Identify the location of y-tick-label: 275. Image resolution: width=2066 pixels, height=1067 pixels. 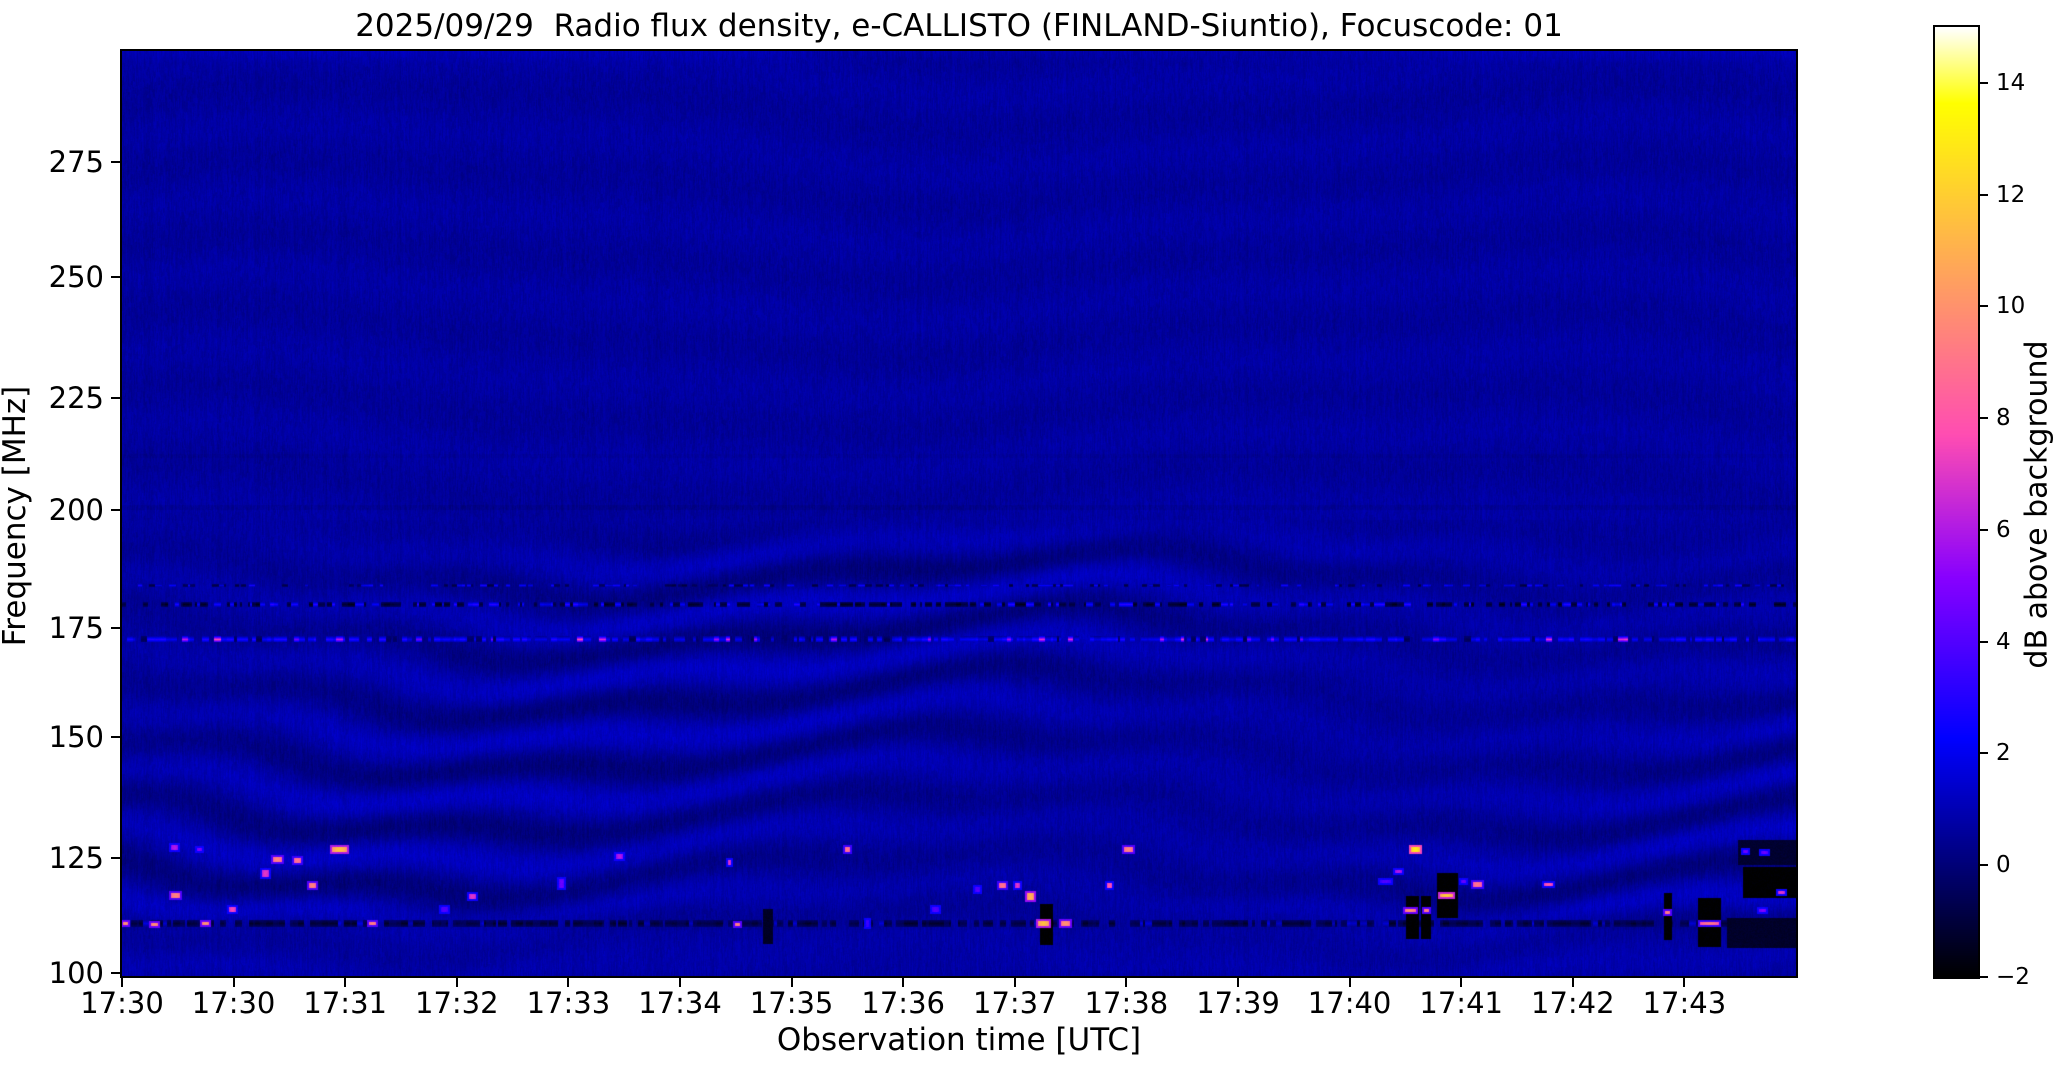
(76, 162).